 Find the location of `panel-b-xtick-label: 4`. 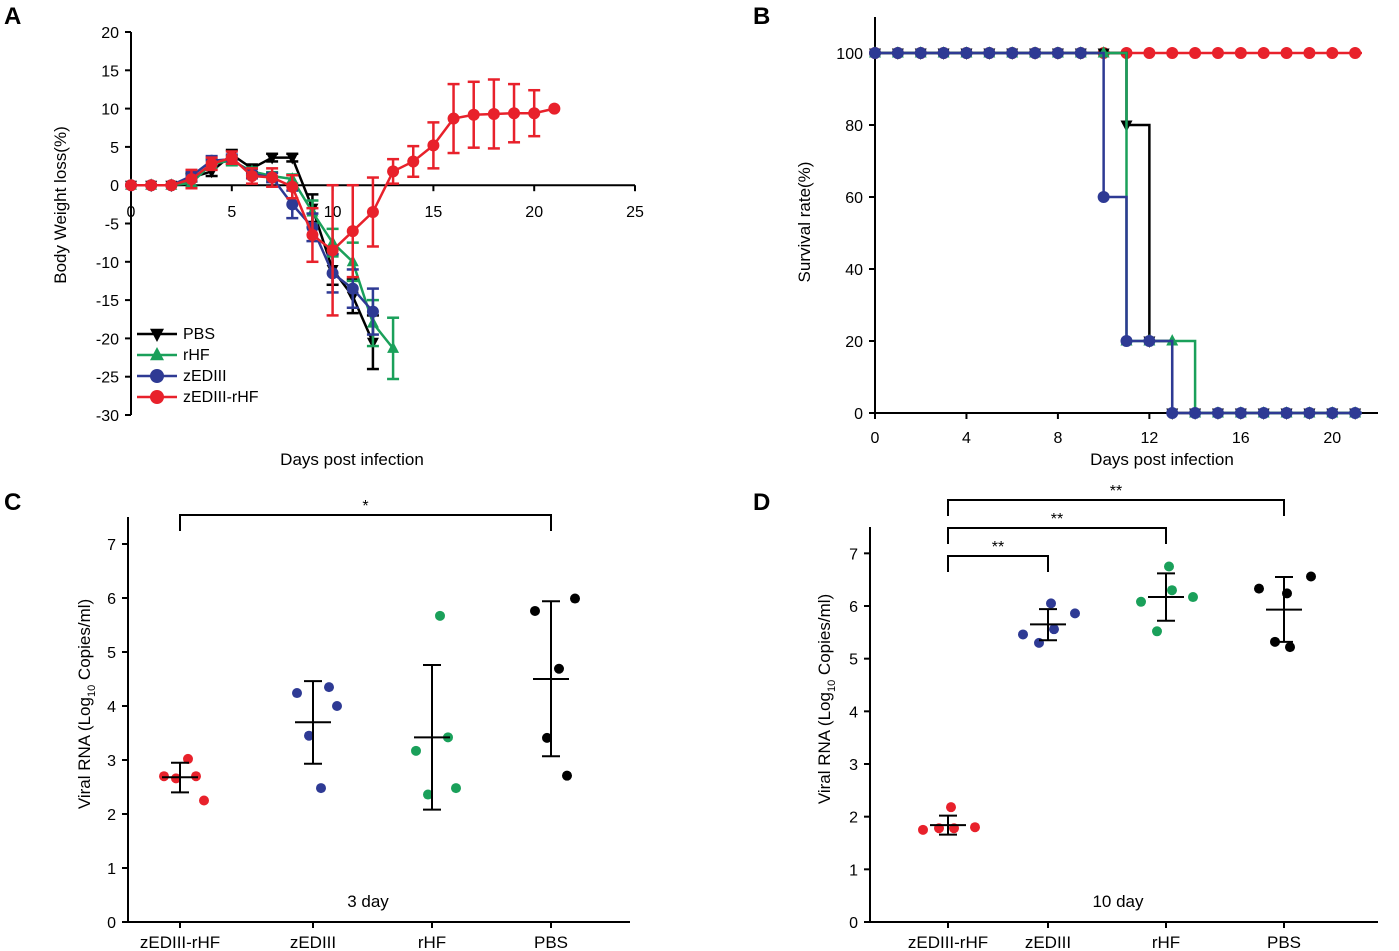

panel-b-xtick-label: 4 is located at coordinates (966, 438).